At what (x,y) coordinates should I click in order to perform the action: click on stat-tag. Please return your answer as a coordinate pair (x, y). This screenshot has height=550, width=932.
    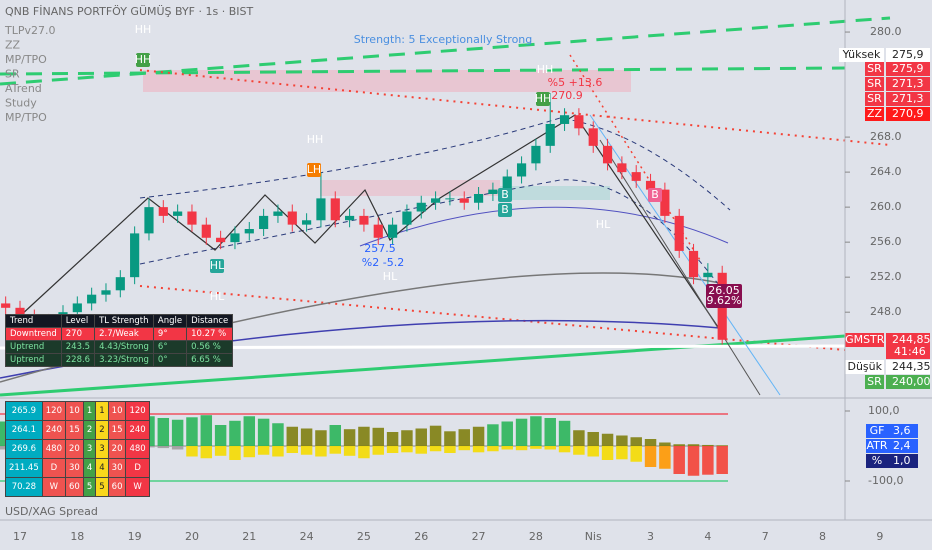
    Looking at the image, I should click on (877, 446).